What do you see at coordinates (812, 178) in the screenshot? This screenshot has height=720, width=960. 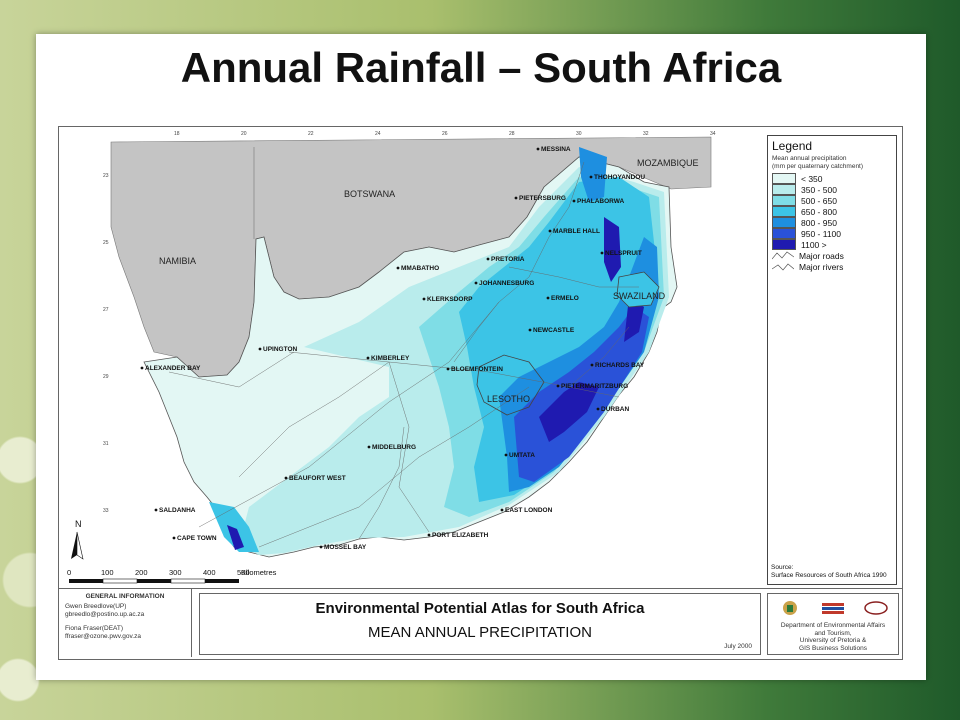 I see `legend-class-label: < 350` at bounding box center [812, 178].